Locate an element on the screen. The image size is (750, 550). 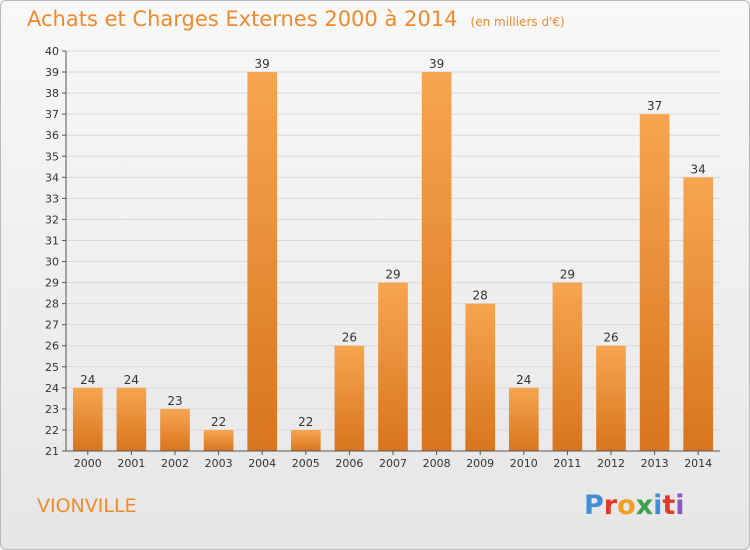
y-tick-label: 40 is located at coordinates (52, 51).